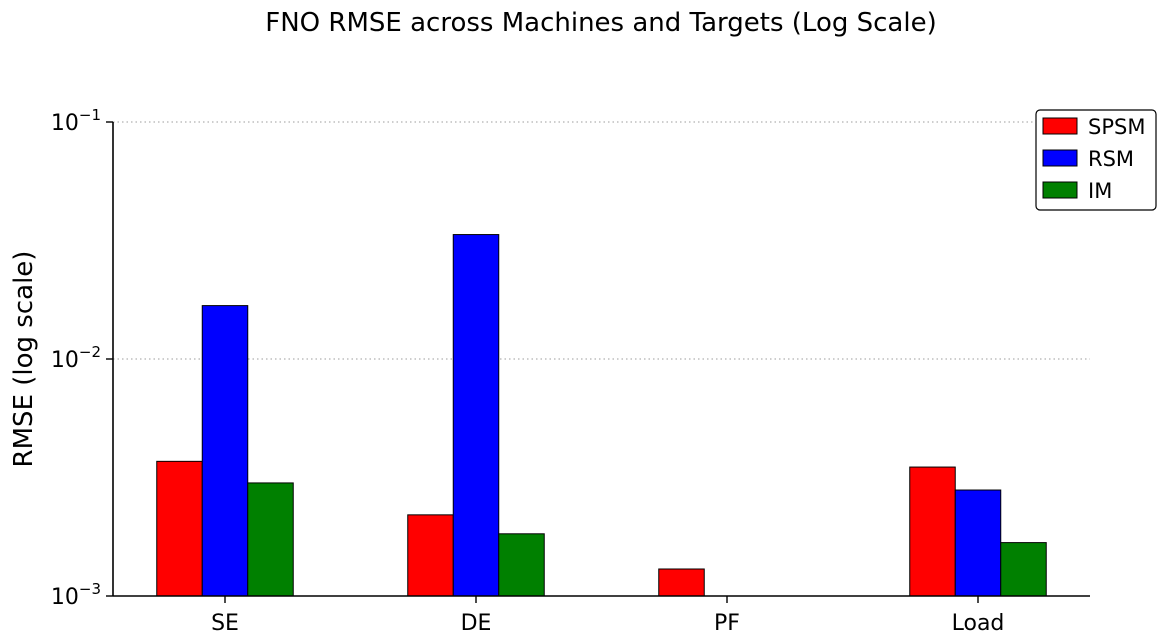  Describe the element at coordinates (270, 539) in the screenshot. I see `bar-im-se` at that location.